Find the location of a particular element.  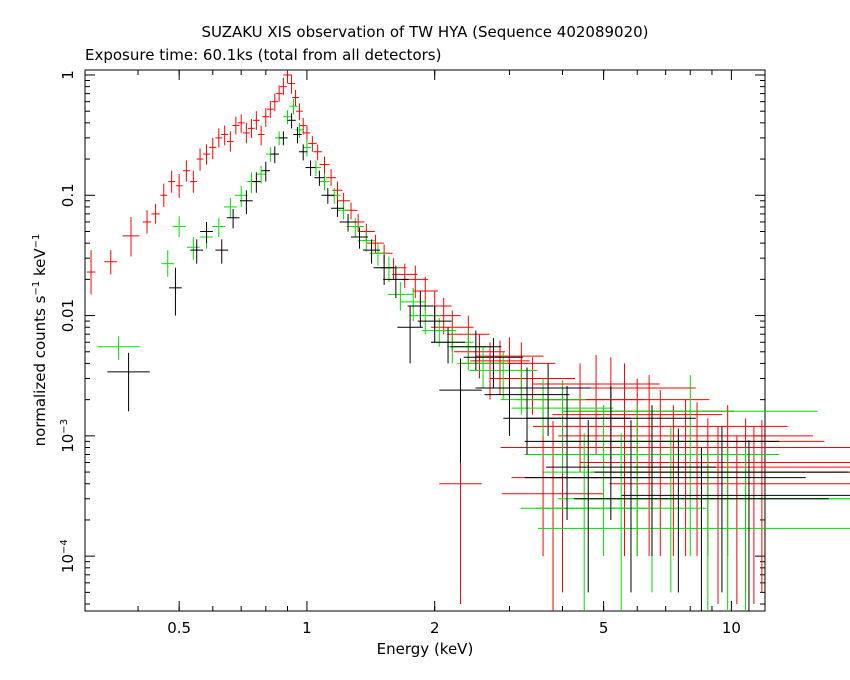

x-axis-label: Energy (keV) is located at coordinates (425, 649).